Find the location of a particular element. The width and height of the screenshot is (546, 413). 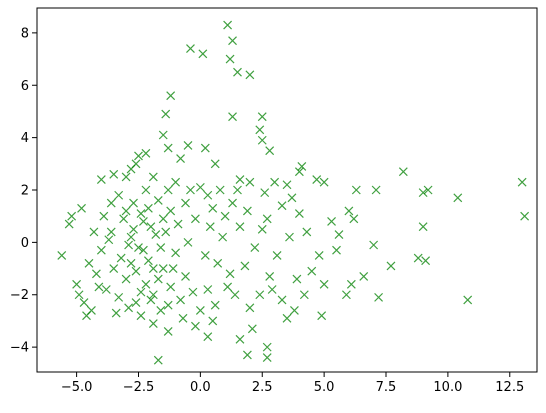

y-tick-label: −2 is located at coordinates (19, 295).